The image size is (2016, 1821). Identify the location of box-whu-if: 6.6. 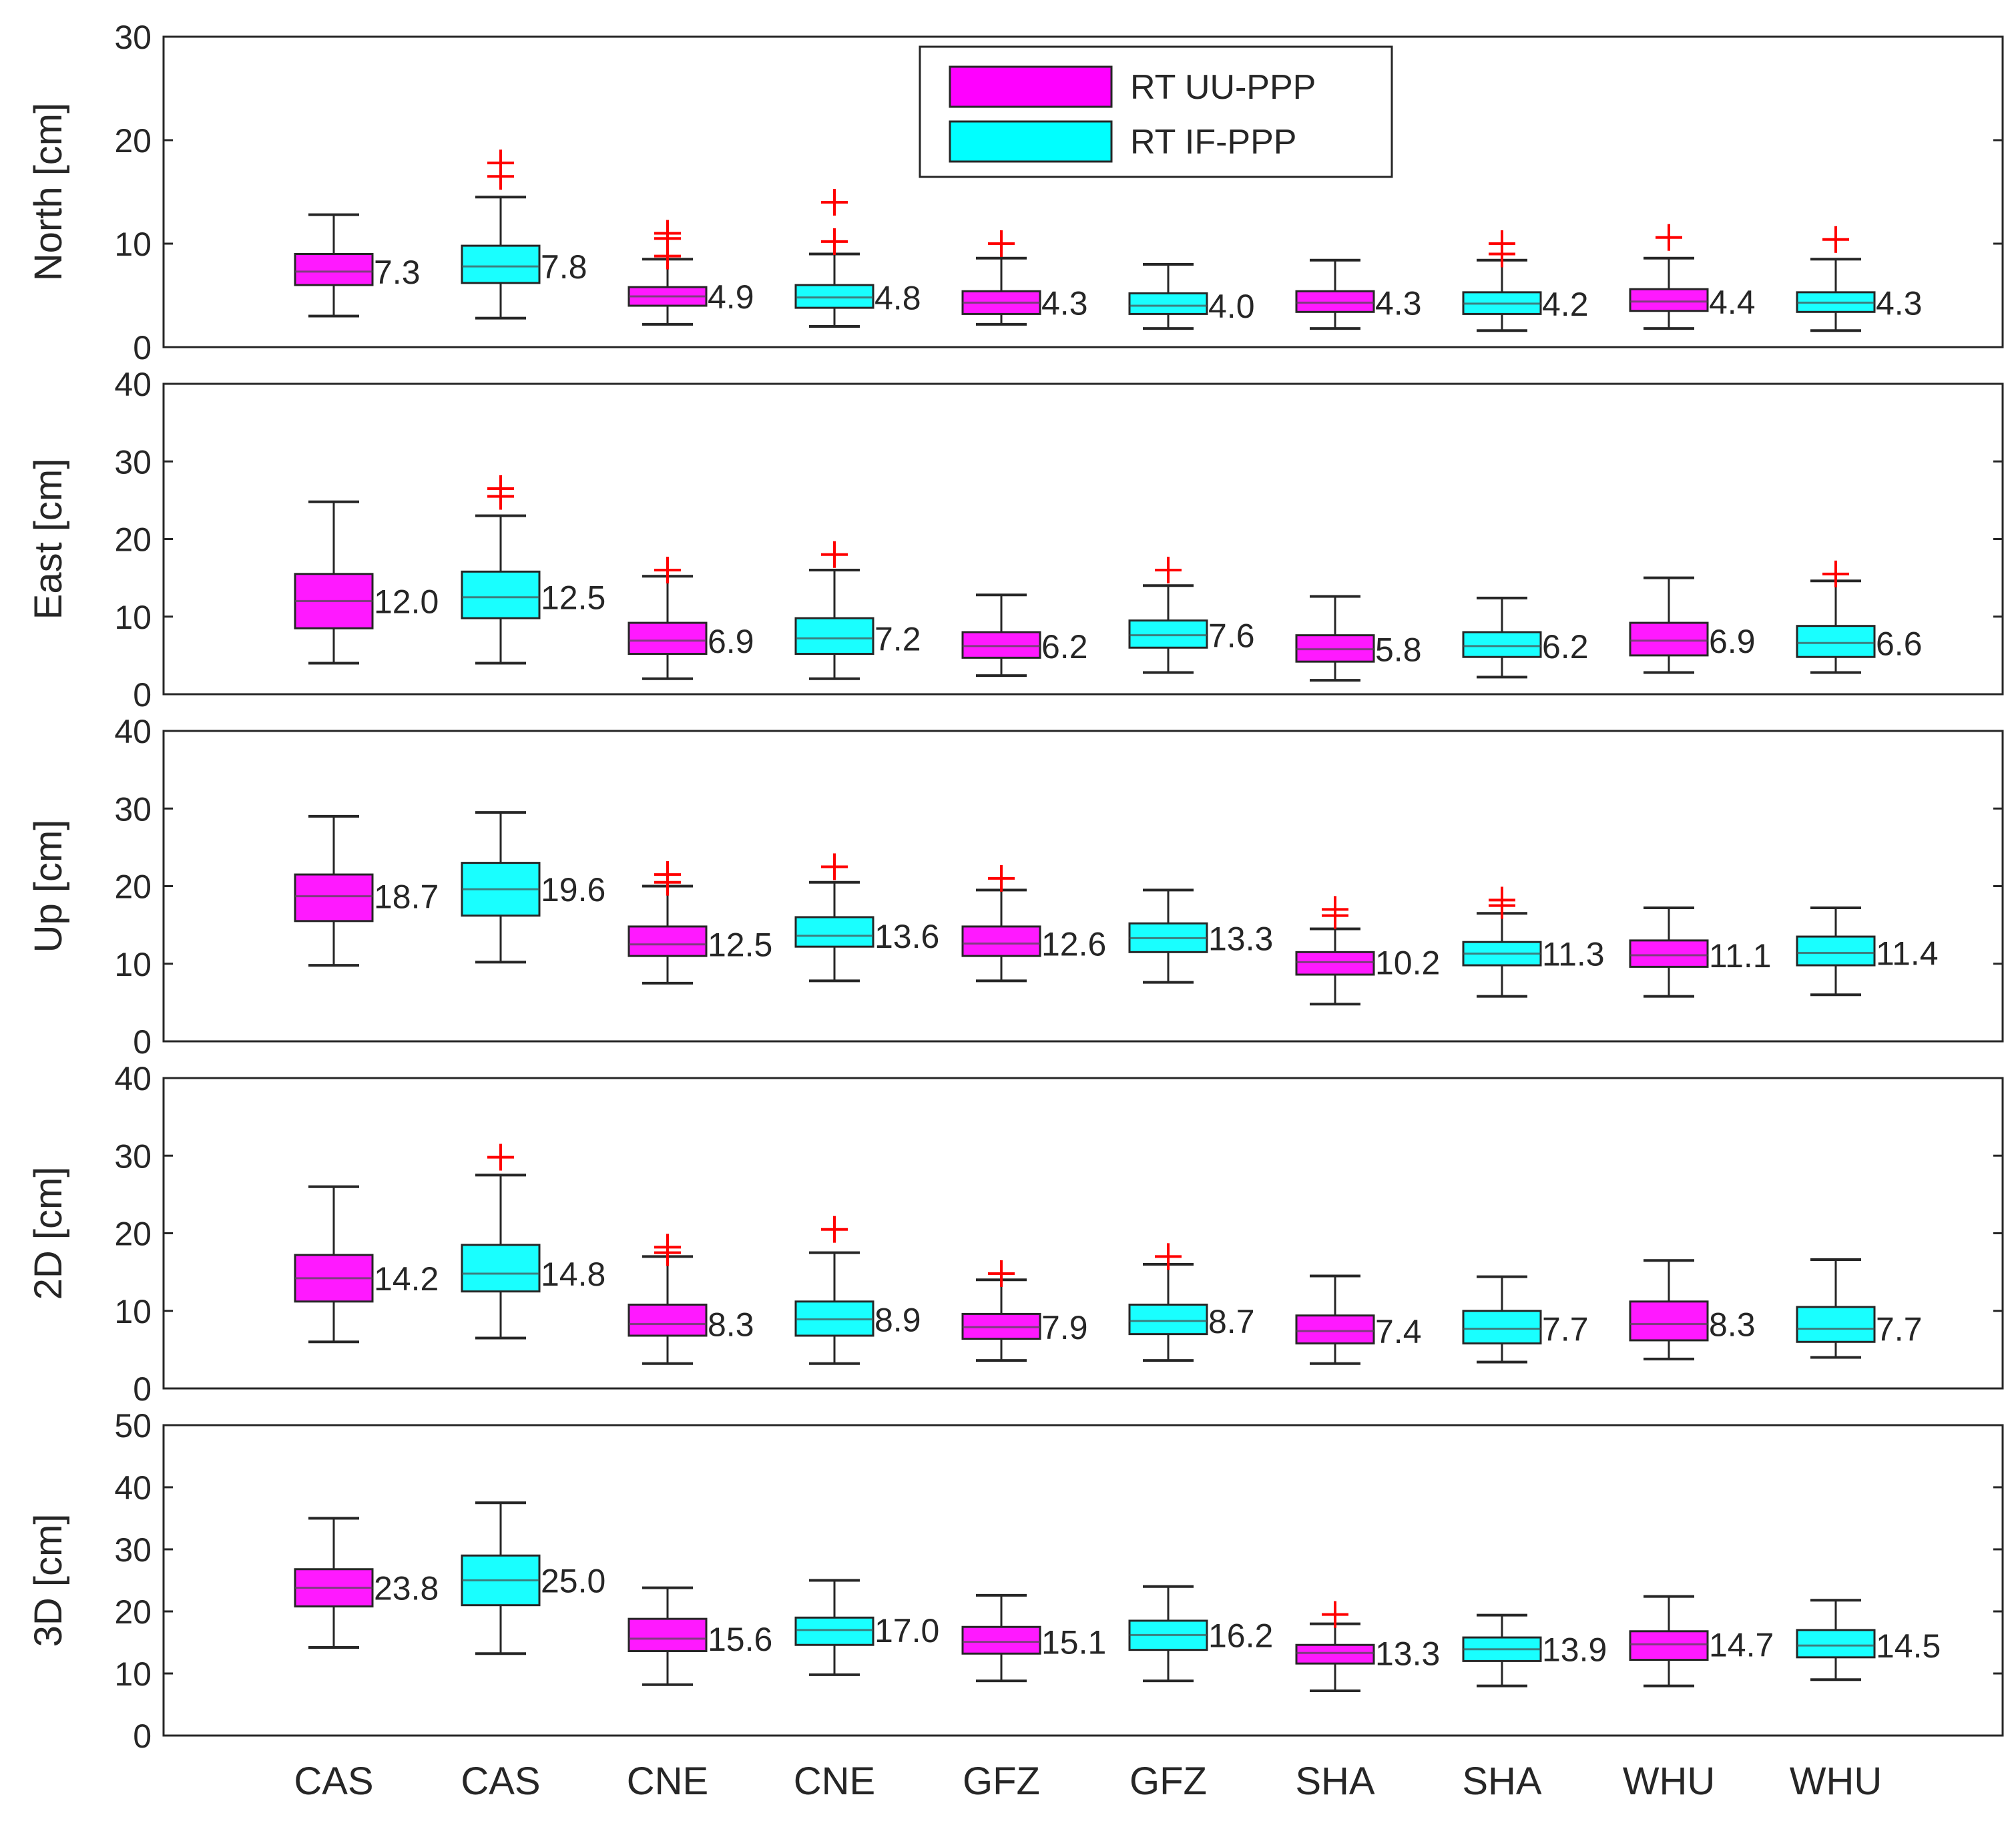
(1860, 617).